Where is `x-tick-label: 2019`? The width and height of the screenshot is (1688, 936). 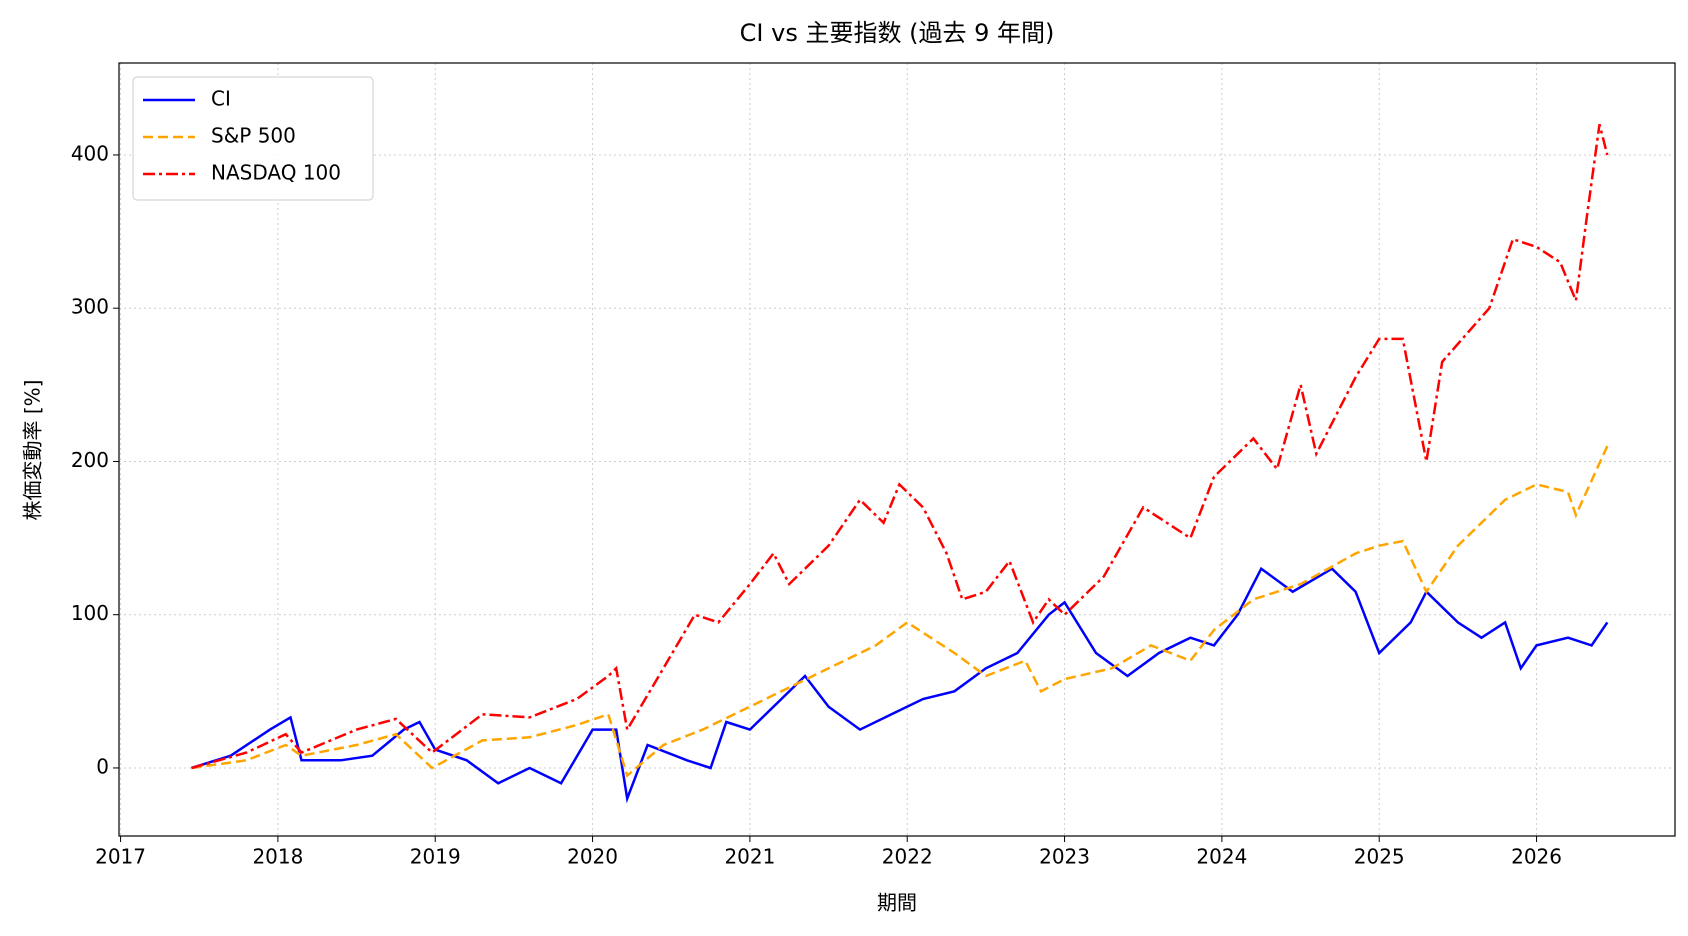 x-tick-label: 2019 is located at coordinates (435, 857).